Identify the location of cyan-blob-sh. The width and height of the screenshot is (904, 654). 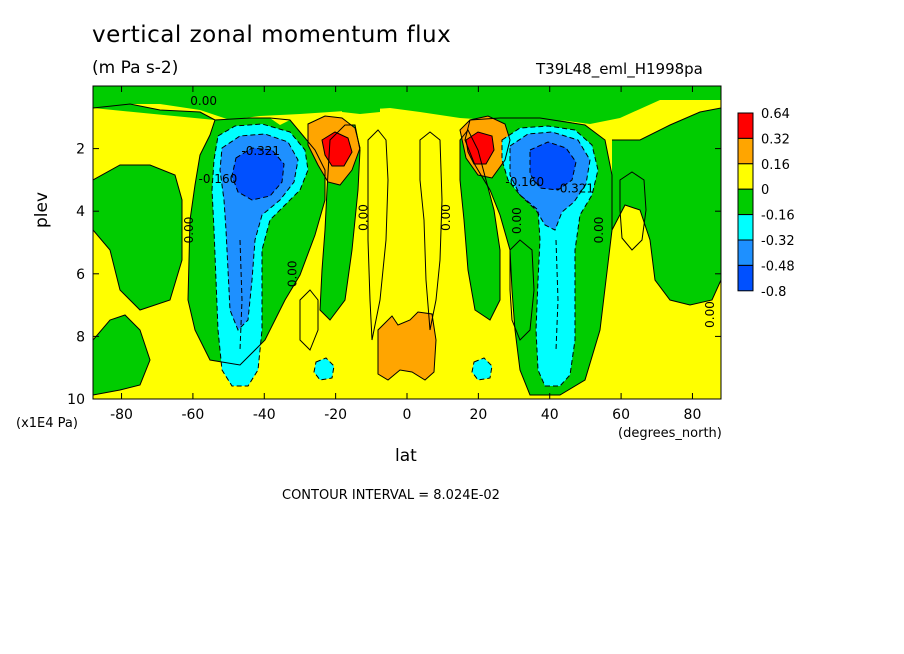
(324, 369).